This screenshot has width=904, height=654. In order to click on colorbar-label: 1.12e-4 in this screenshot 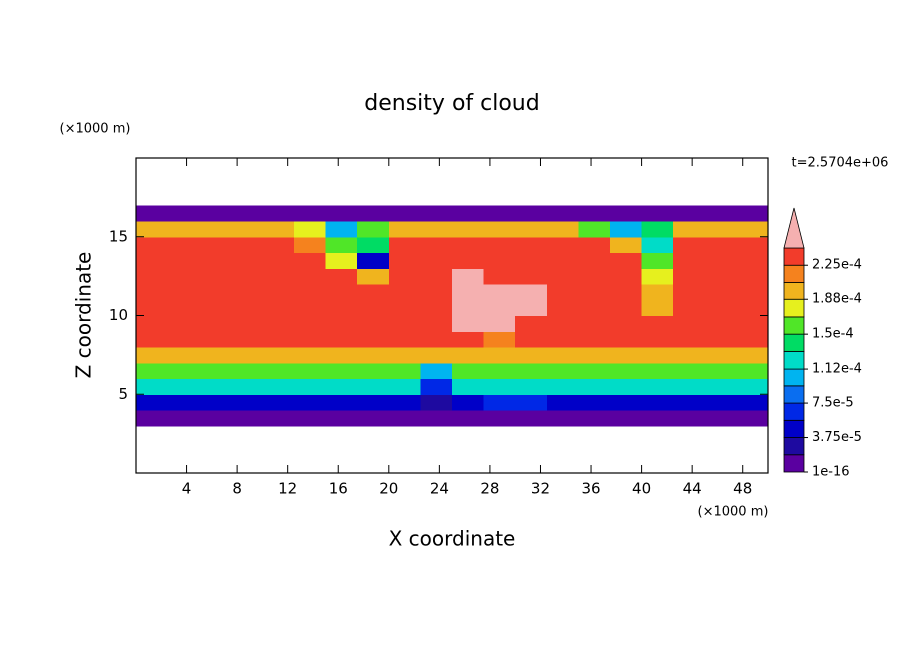, I will do `click(837, 369)`.